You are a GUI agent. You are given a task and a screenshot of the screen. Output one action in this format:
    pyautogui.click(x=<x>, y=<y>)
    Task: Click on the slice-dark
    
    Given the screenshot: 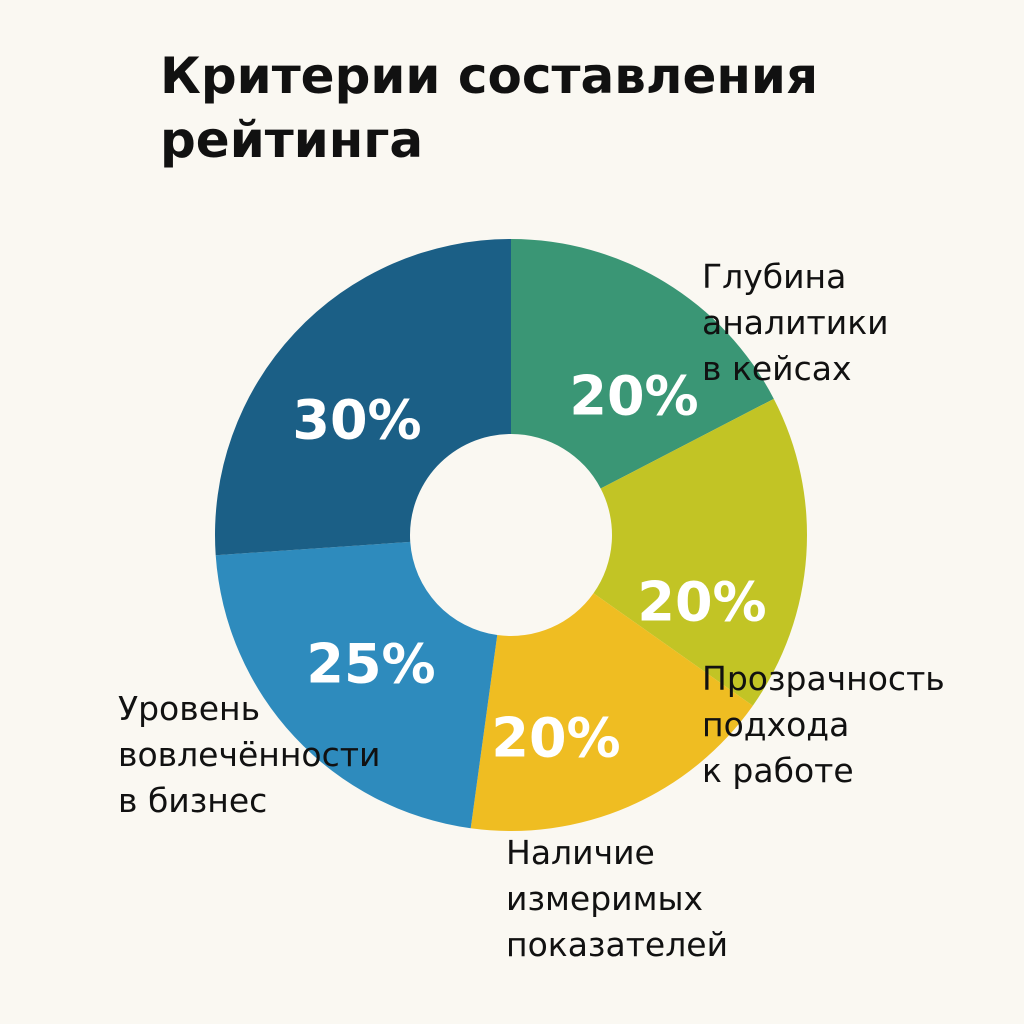 What is the action you would take?
    pyautogui.click(x=363, y=397)
    